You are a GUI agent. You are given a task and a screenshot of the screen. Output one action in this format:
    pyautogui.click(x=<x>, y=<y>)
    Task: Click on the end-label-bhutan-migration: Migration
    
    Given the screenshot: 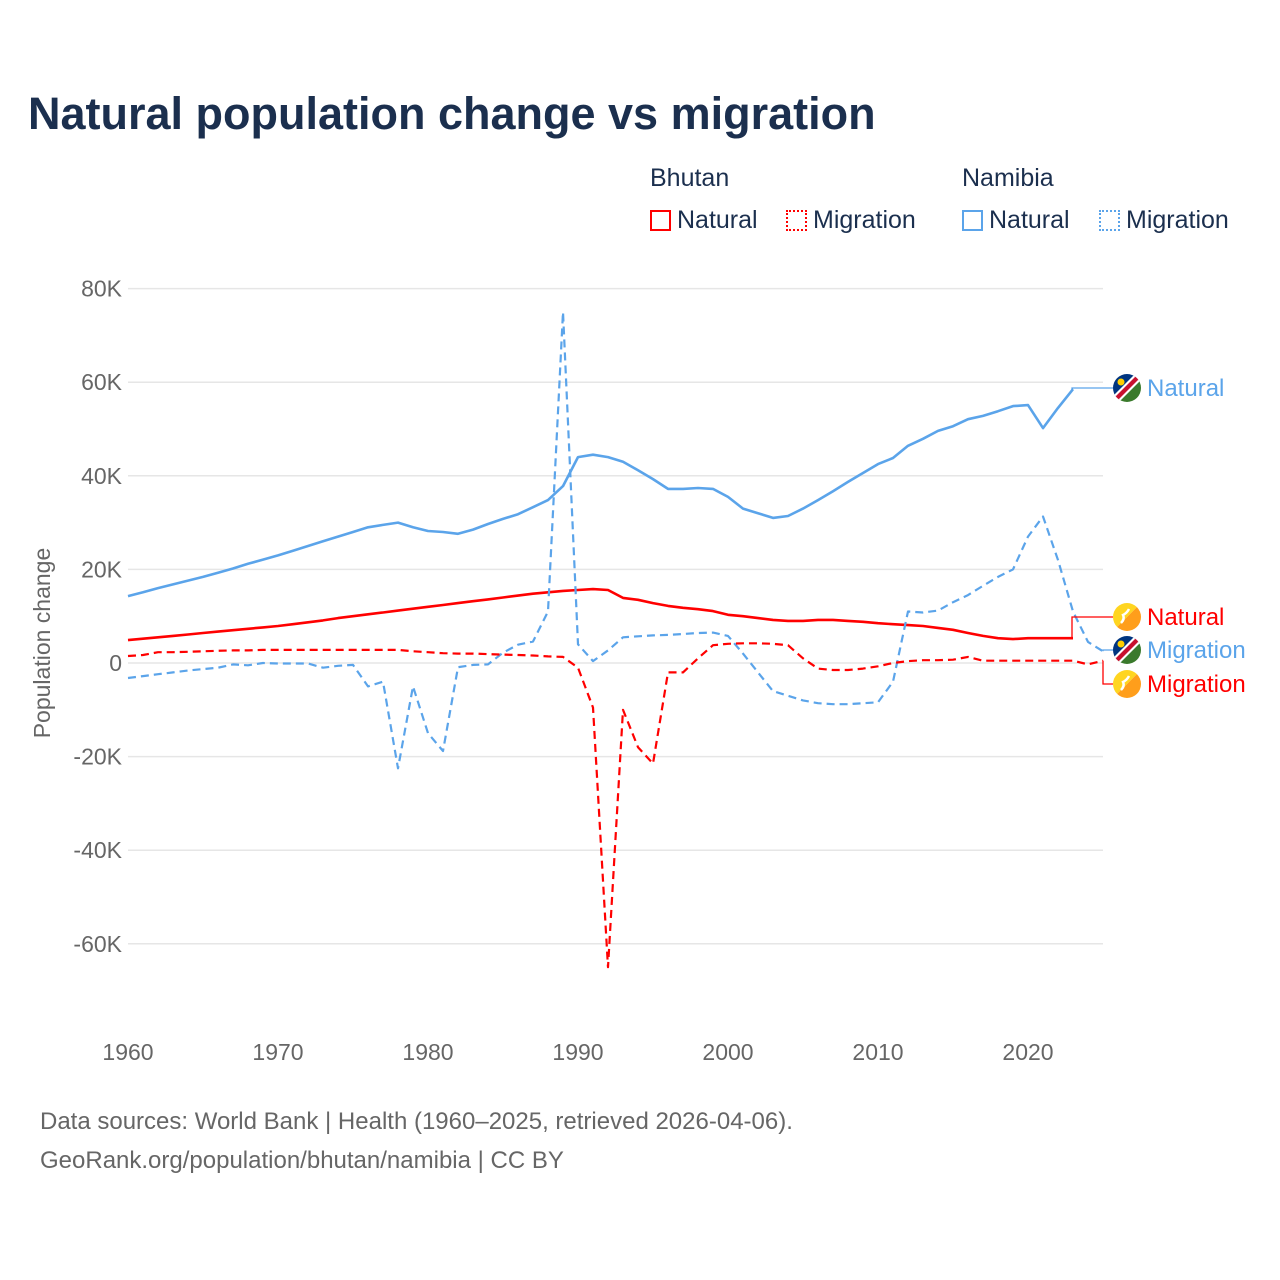 What is the action you would take?
    pyautogui.click(x=1196, y=684)
    